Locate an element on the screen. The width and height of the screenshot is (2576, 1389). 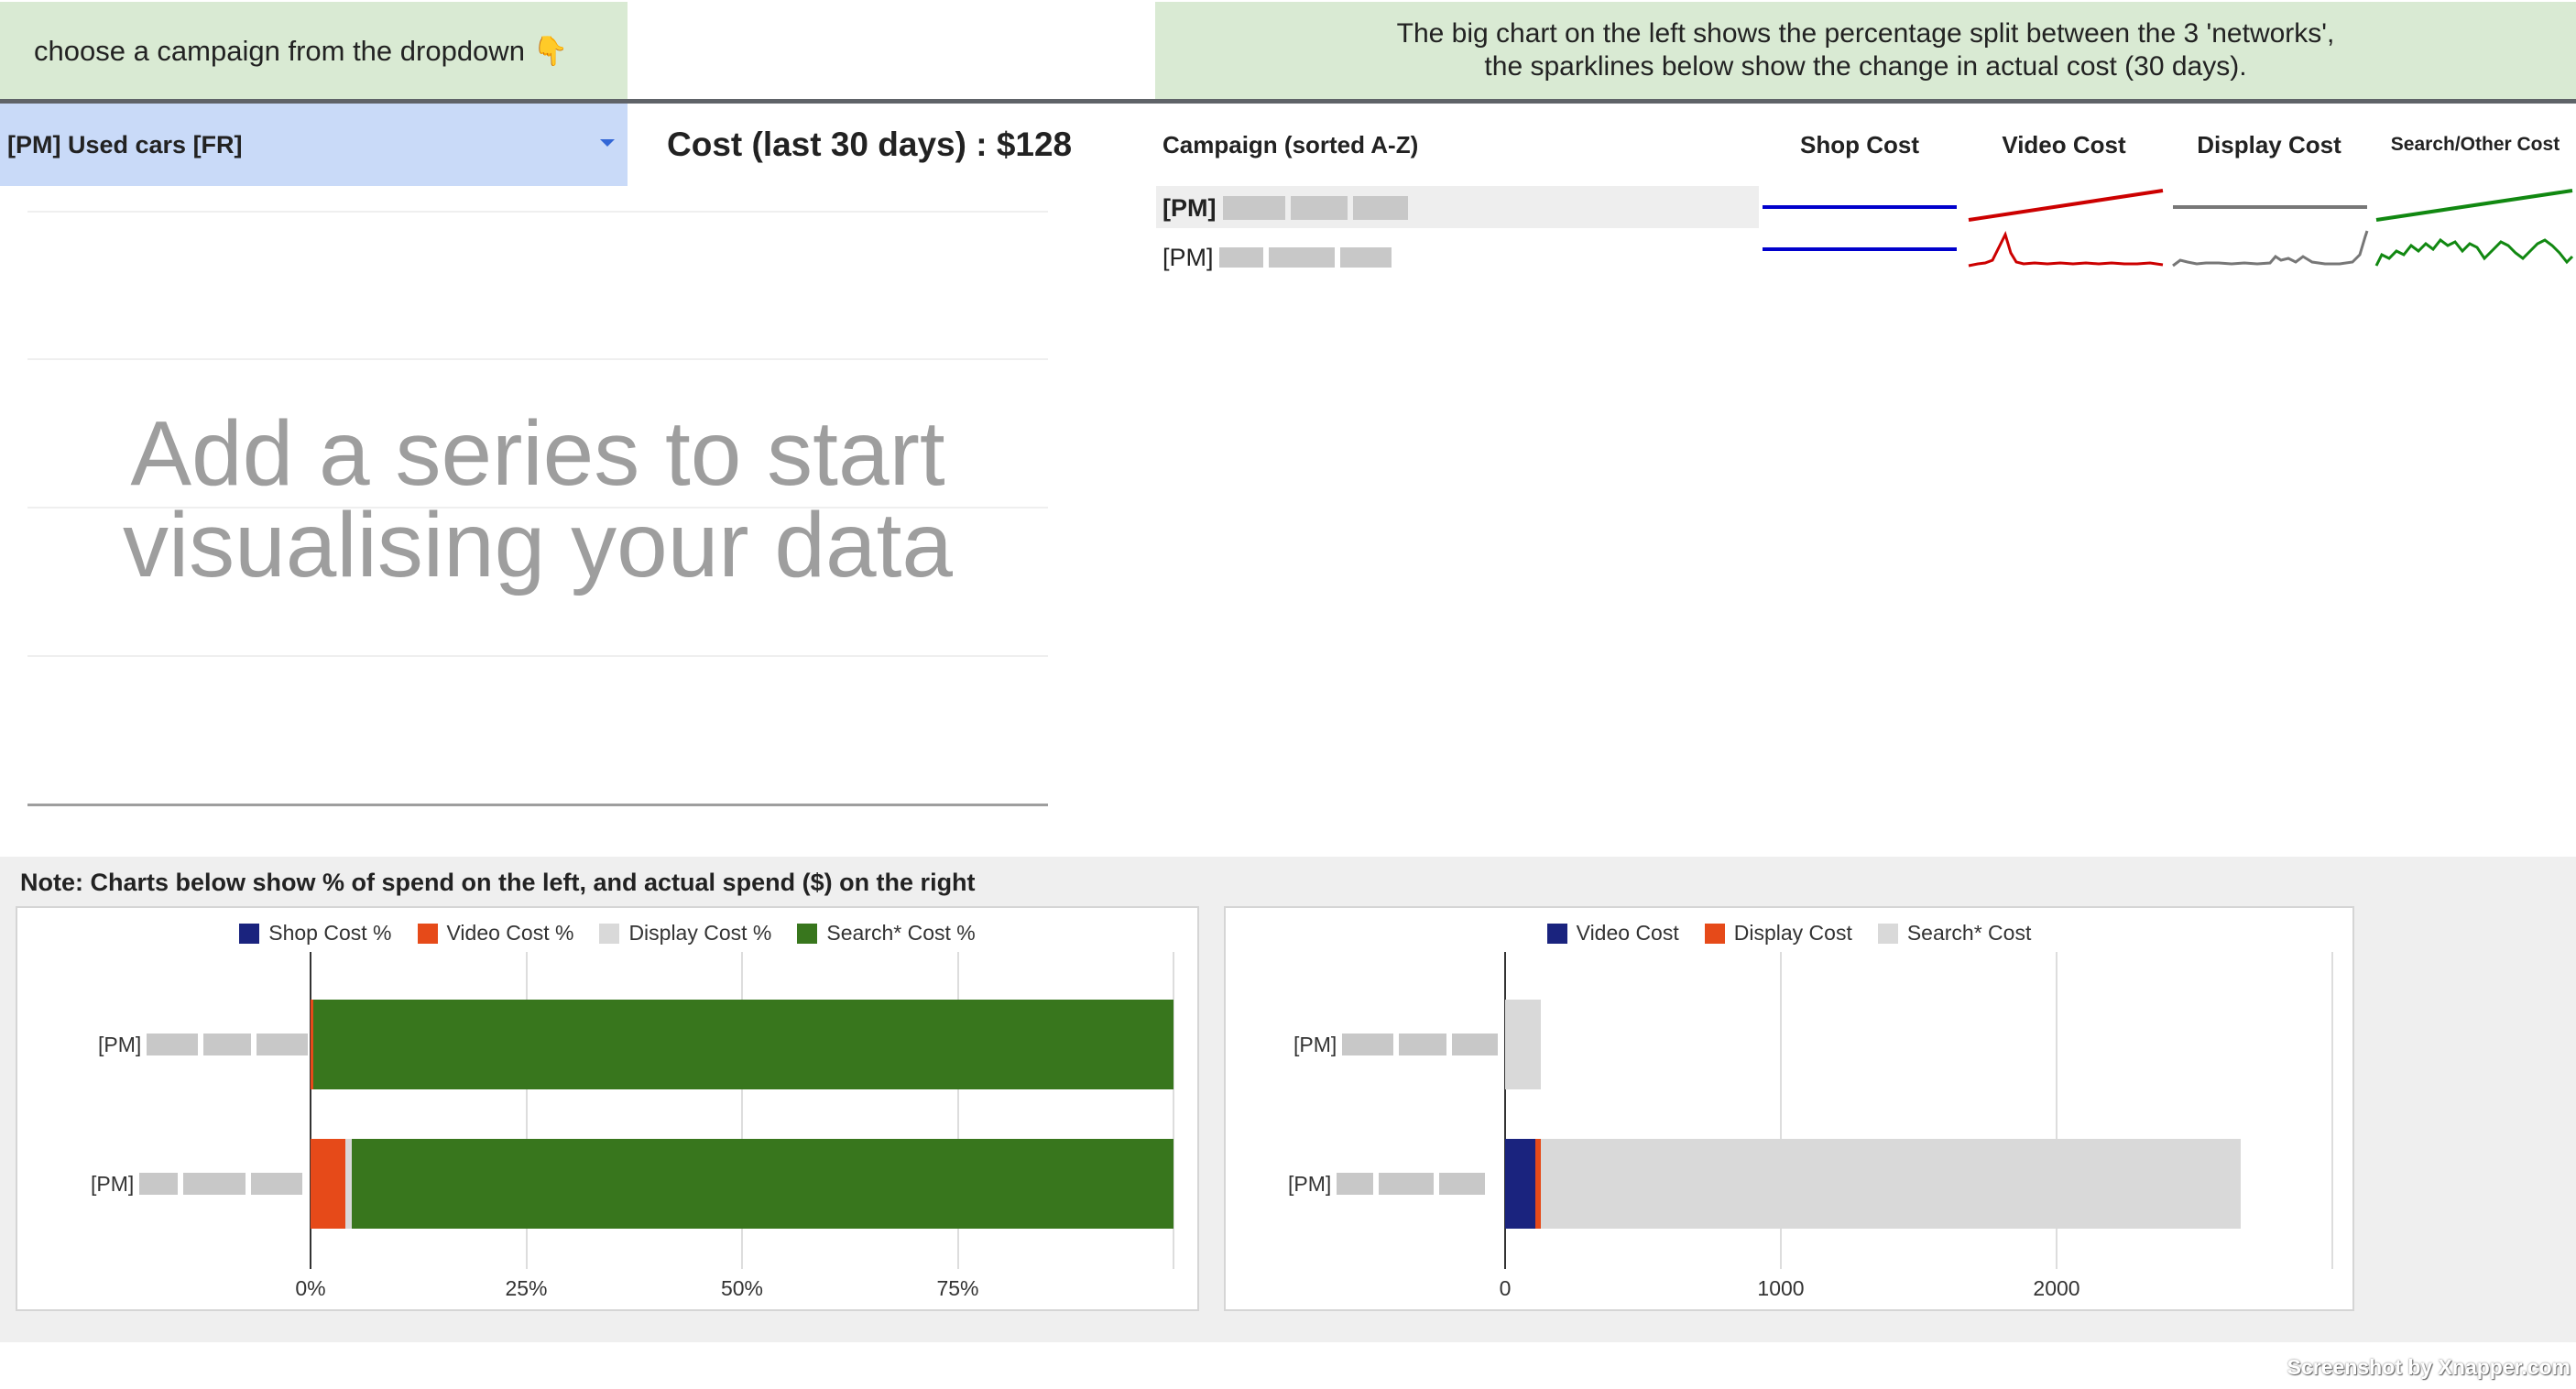
chart-plot-area: 0% 25% 50% 75% [PM] [PM] is located at coordinates (607, 1108).